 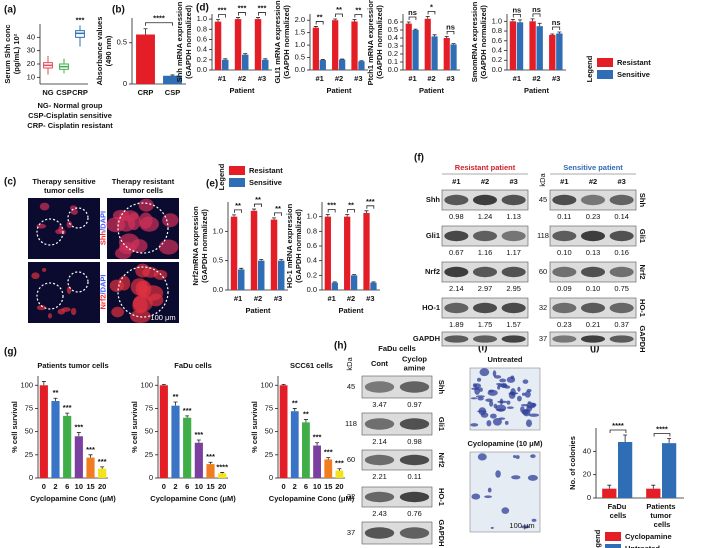 I want to click on lane-label: #1, so click(x=456, y=181).